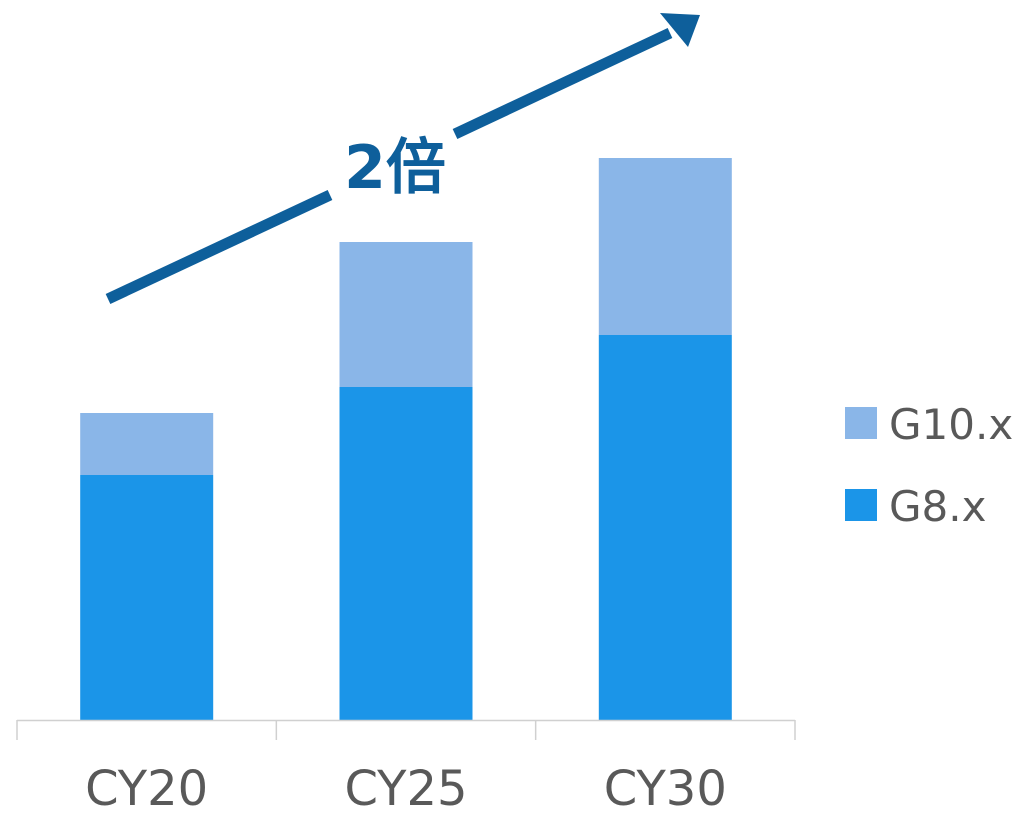 The width and height of the screenshot is (1018, 815). I want to click on bar-g8-x-cy25, so click(406, 553).